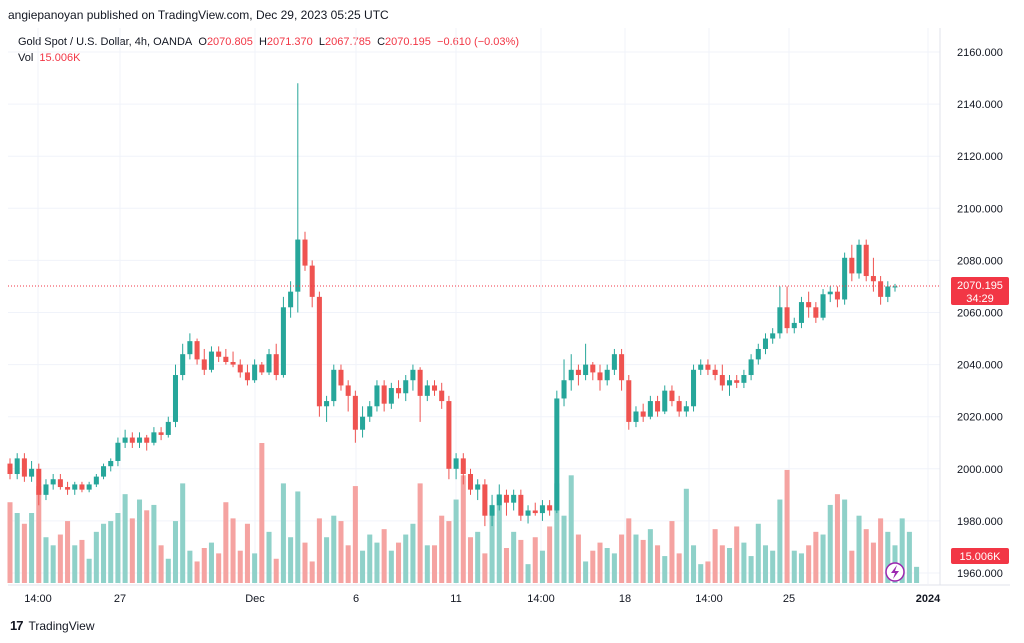 This screenshot has width=1024, height=643. What do you see at coordinates (38, 599) in the screenshot?
I see `x-tick-label: 14:00` at bounding box center [38, 599].